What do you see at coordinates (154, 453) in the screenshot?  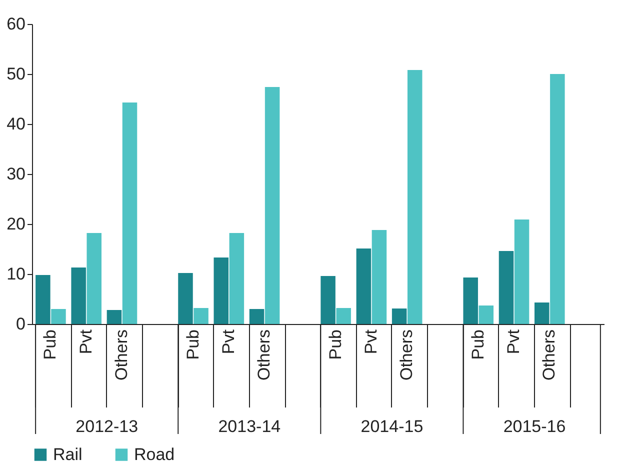 I see `legend-label: Road` at bounding box center [154, 453].